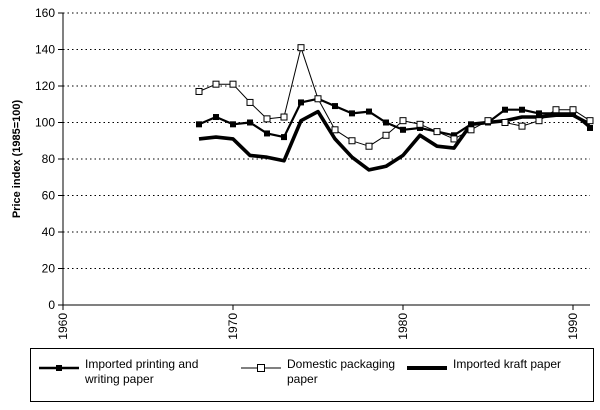  I want to click on x-tick-label: 1960, so click(63, 326).